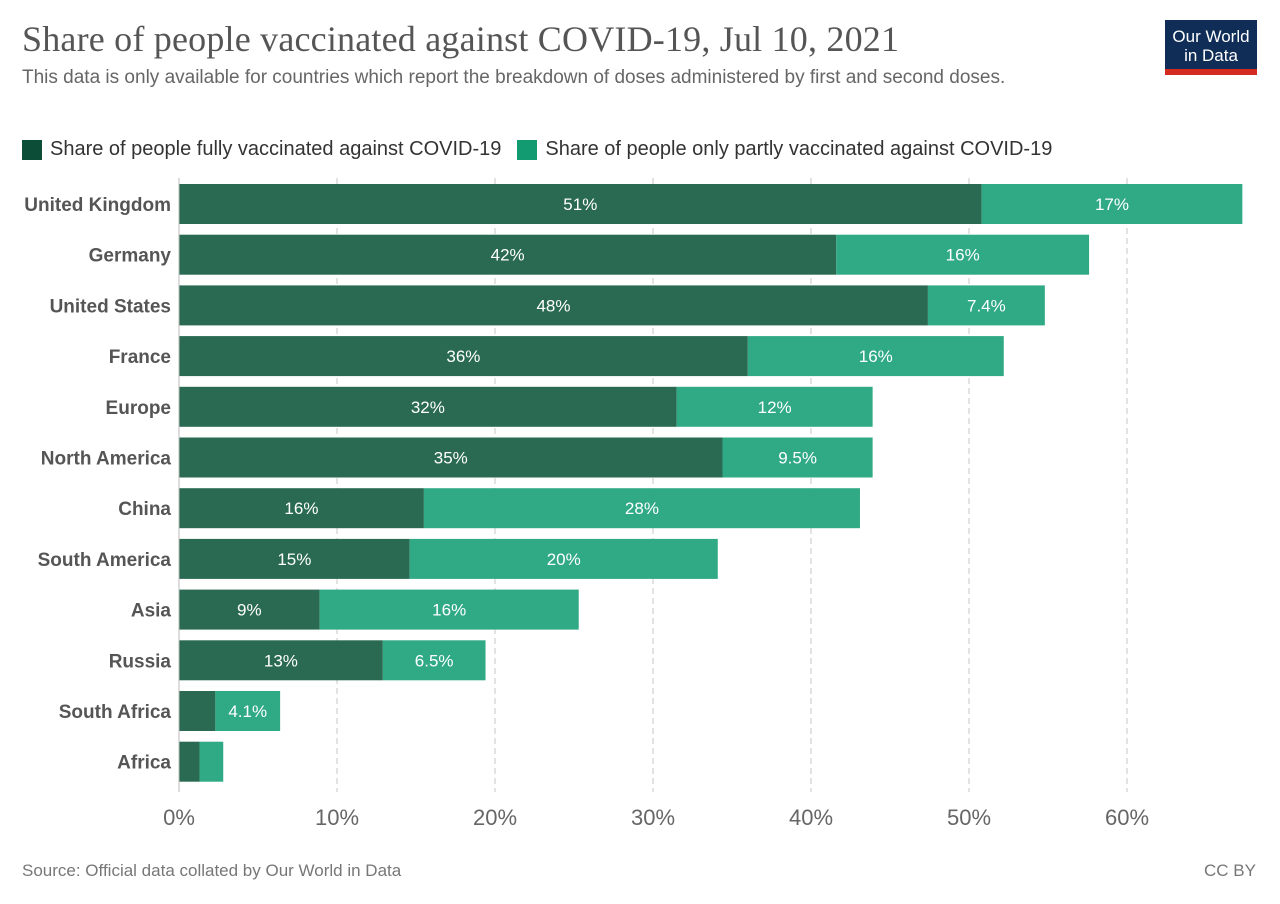 This screenshot has height=904, width=1280. I want to click on bar-value-label: 36%, so click(463, 356).